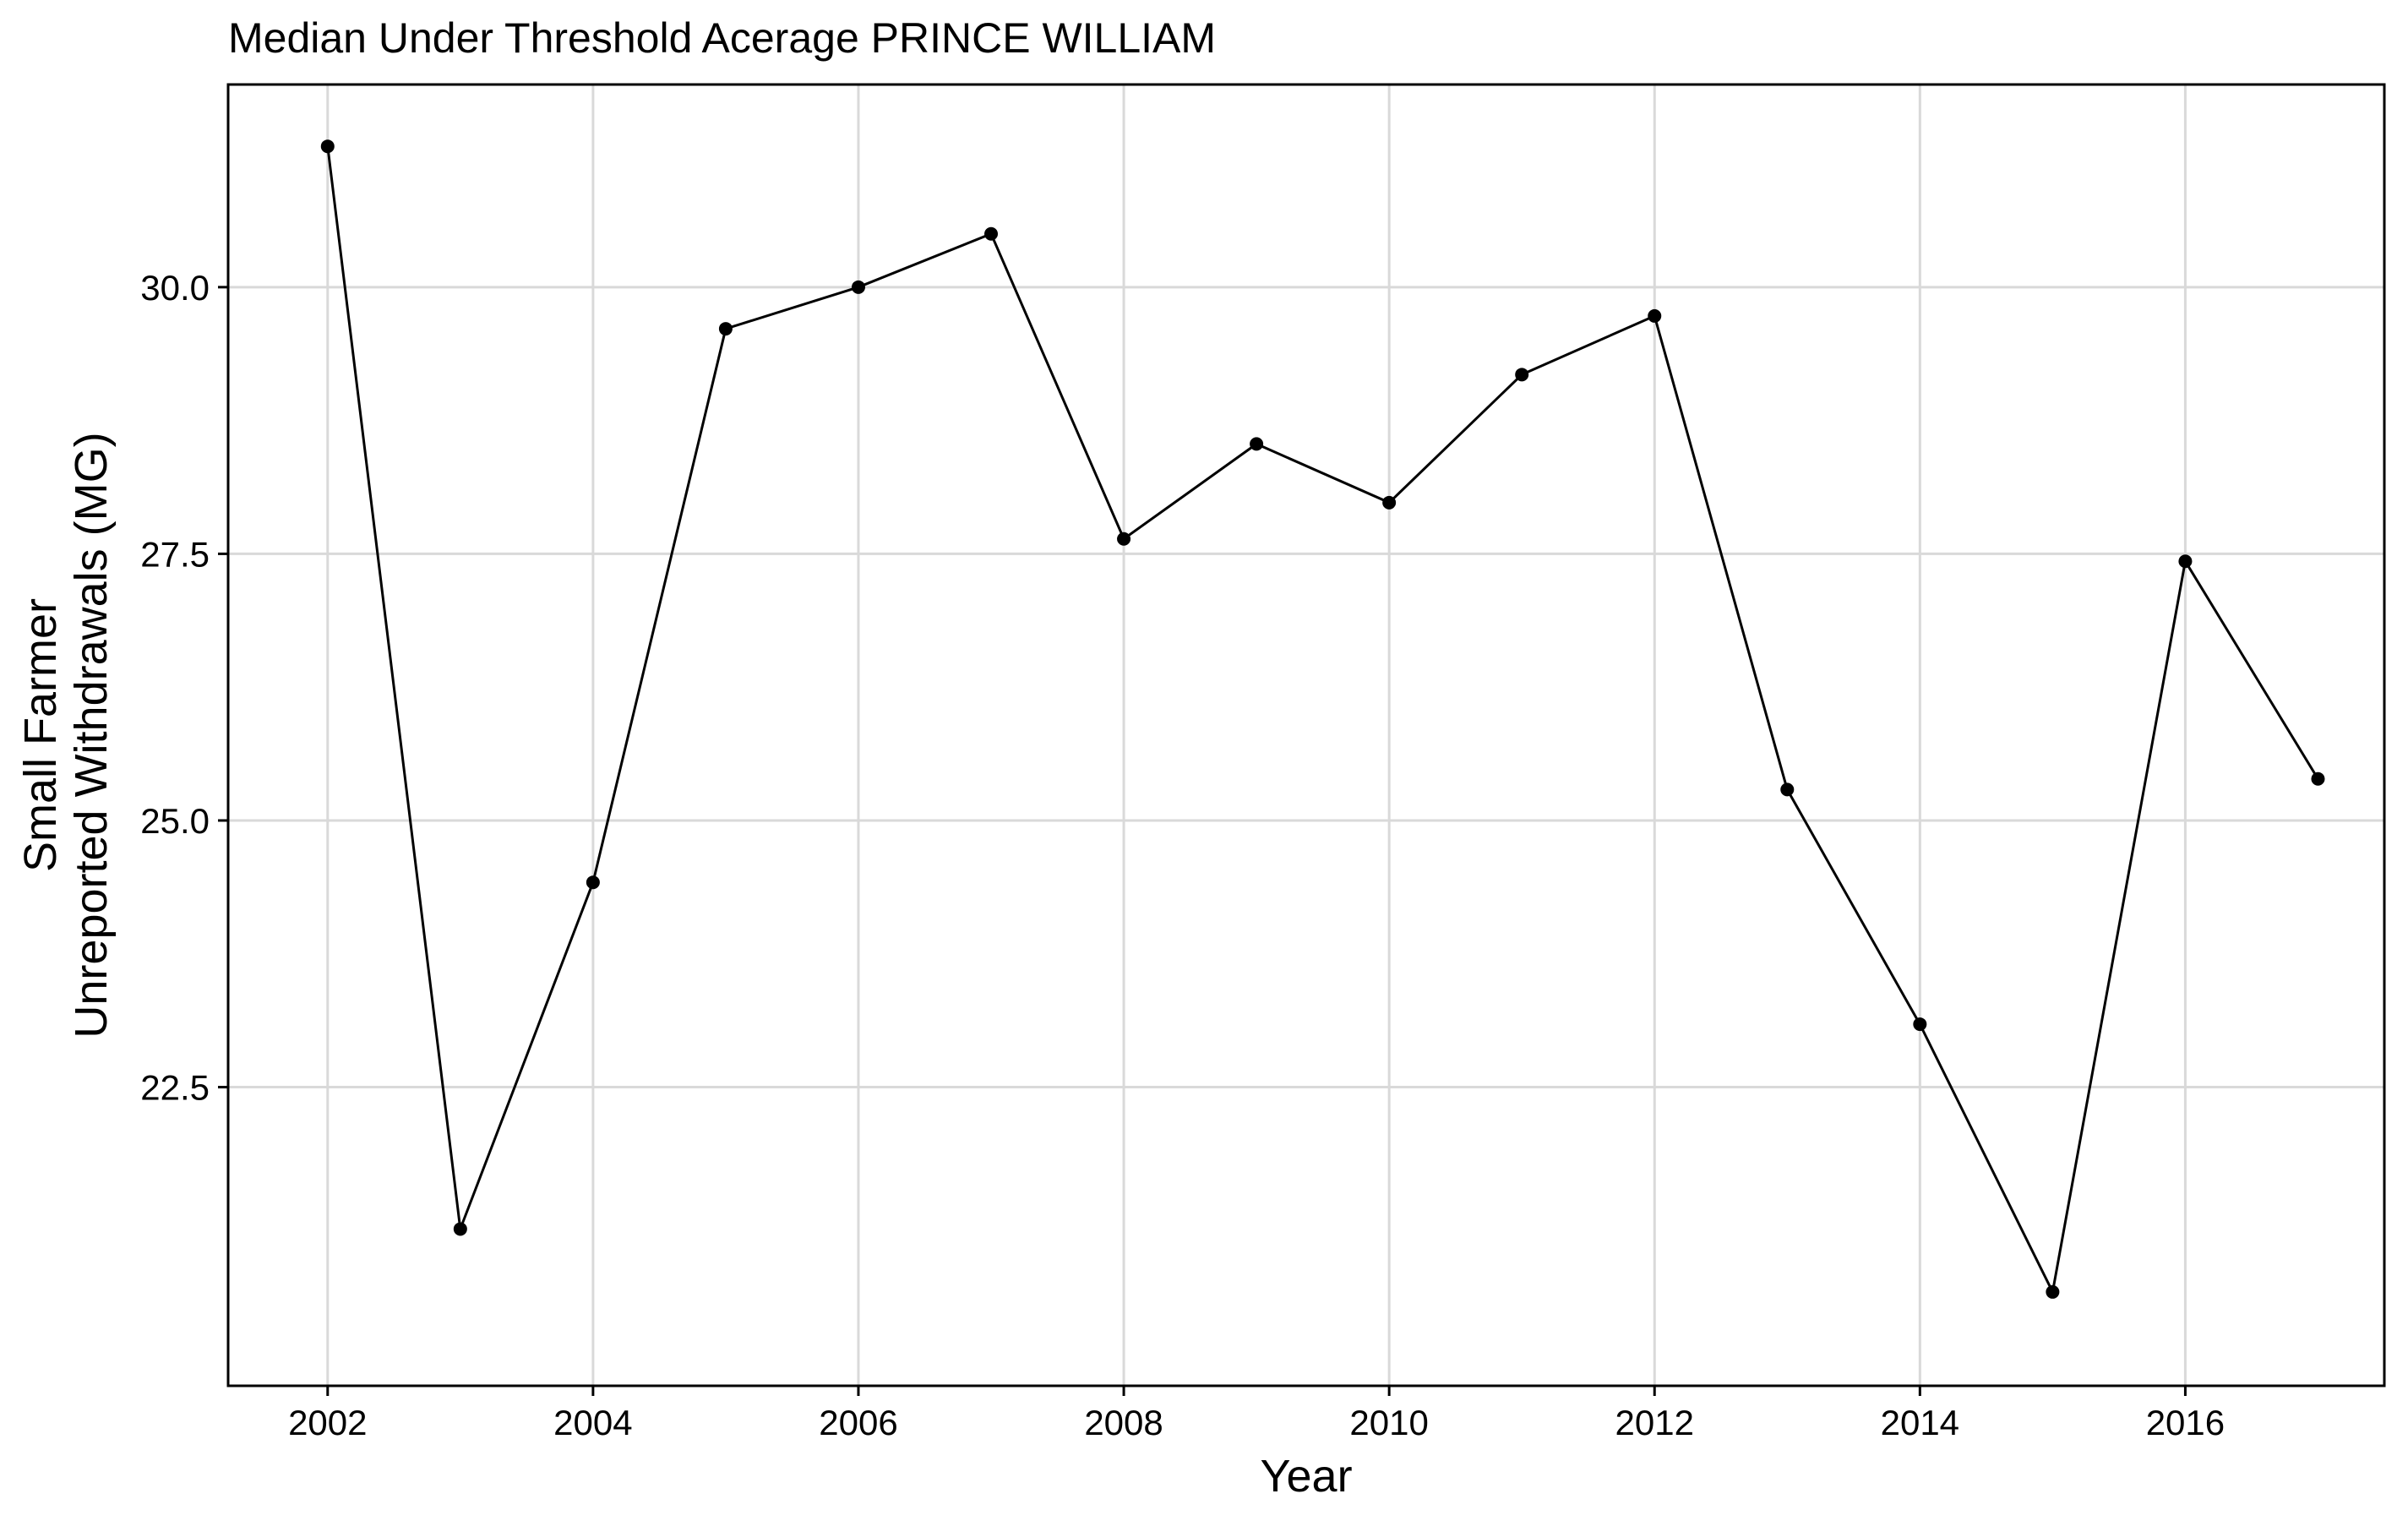 The width and height of the screenshot is (2408, 1521). What do you see at coordinates (2185, 1422) in the screenshot?
I see `x-tick-label: 2016` at bounding box center [2185, 1422].